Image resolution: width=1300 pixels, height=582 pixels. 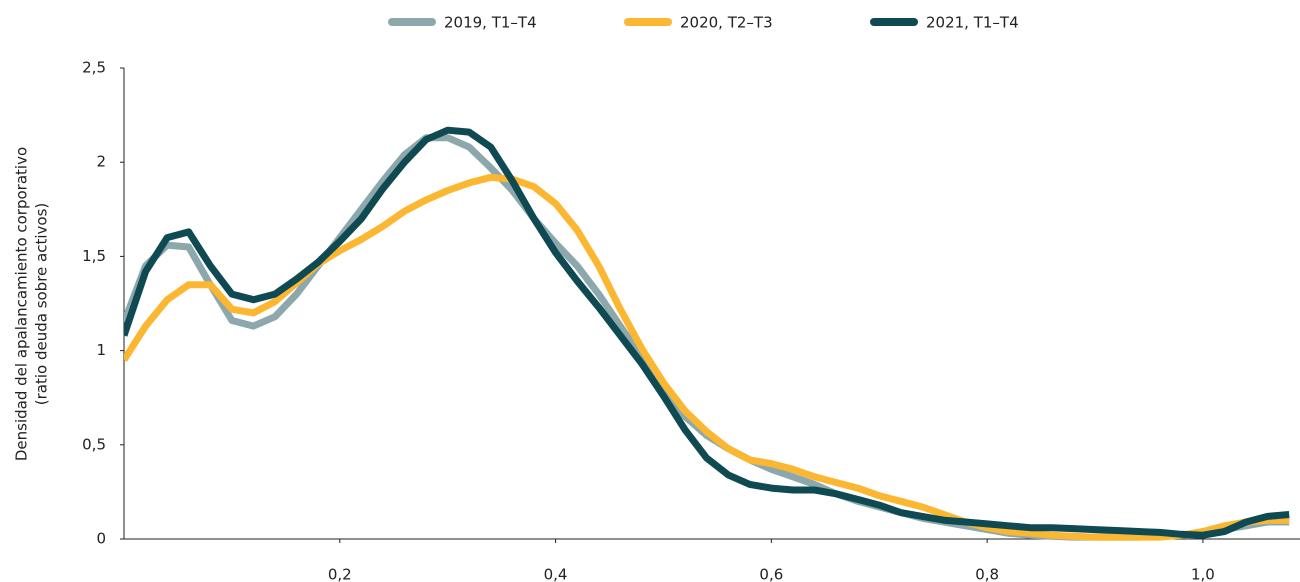 I want to click on legend-label: 2020, T2–T3, so click(x=726, y=23).